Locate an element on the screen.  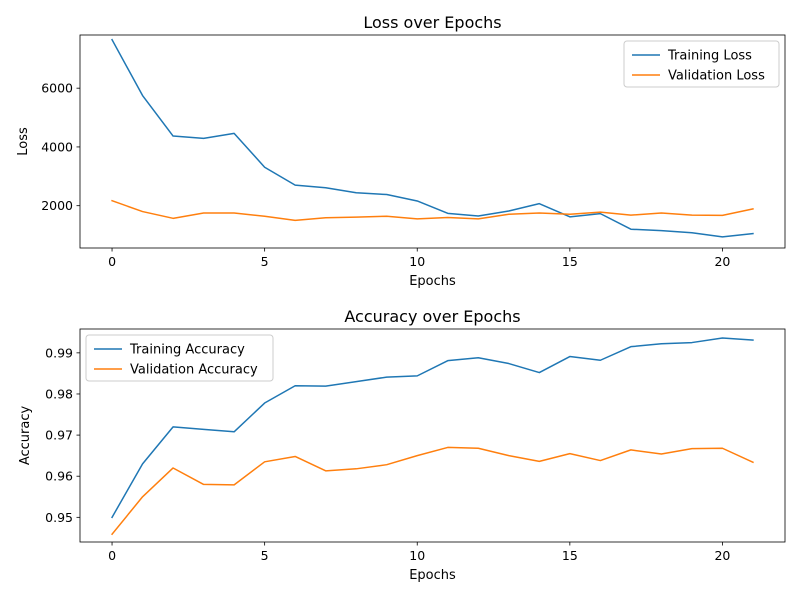
x-tick-label-loss: 10 is located at coordinates (417, 261).